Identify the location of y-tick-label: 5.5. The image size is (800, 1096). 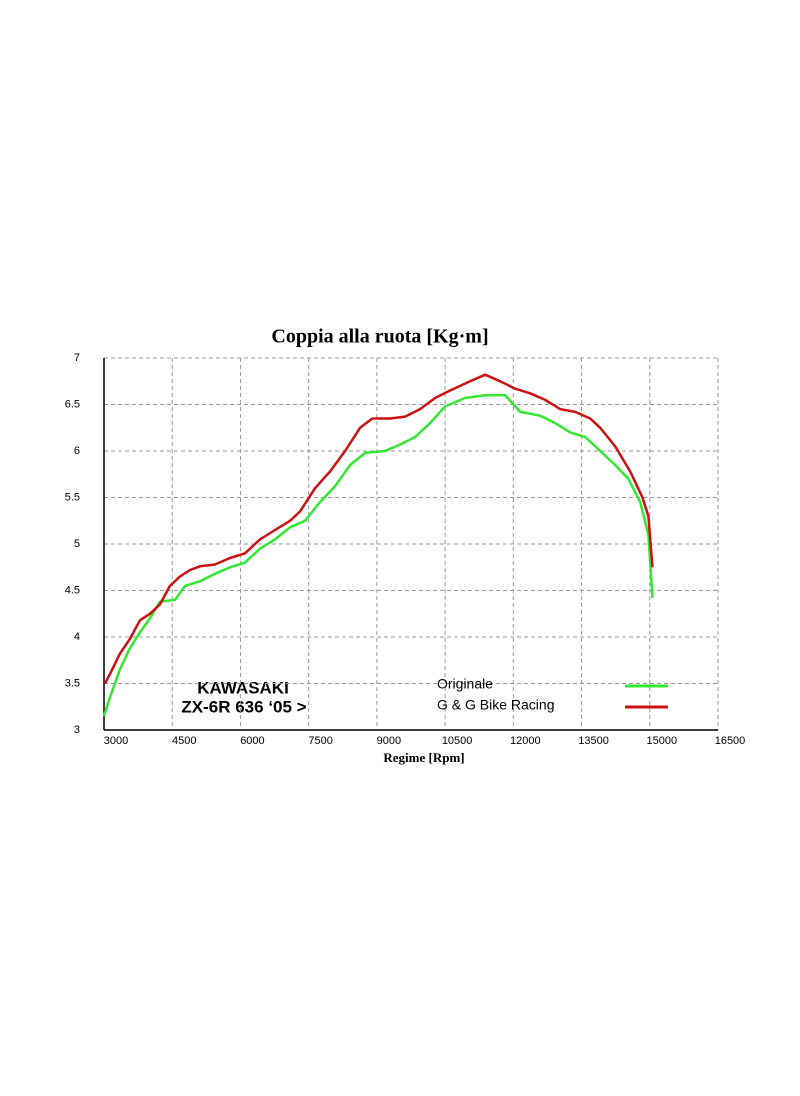
(72, 497).